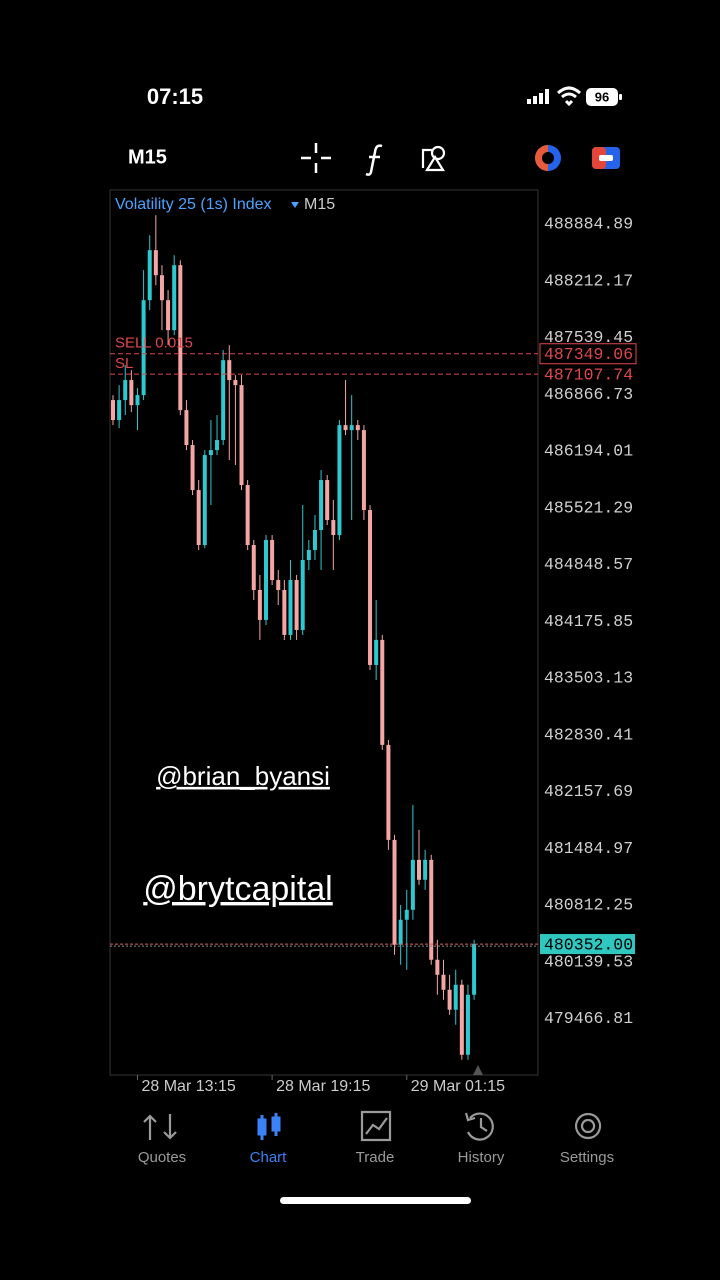 The height and width of the screenshot is (1280, 720). I want to click on order-price-label: 487349.06, so click(588, 354).